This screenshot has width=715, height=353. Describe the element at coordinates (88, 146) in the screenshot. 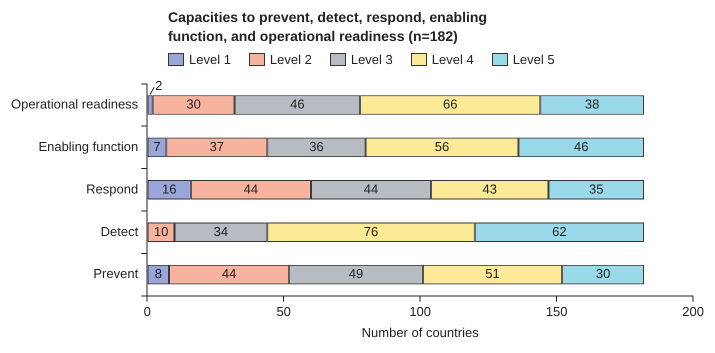

I see `y-tick-label: Enabling function` at that location.